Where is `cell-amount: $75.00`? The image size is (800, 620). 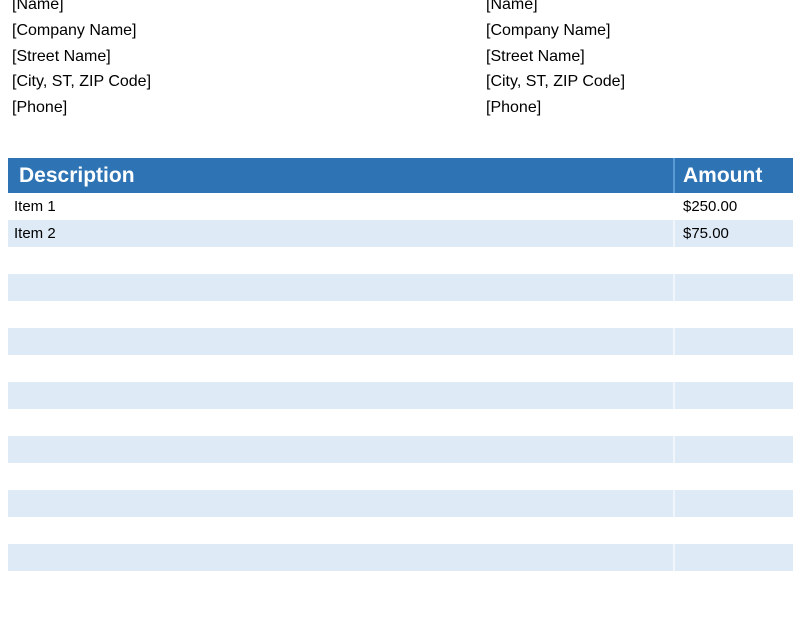 cell-amount: $75.00 is located at coordinates (733, 233).